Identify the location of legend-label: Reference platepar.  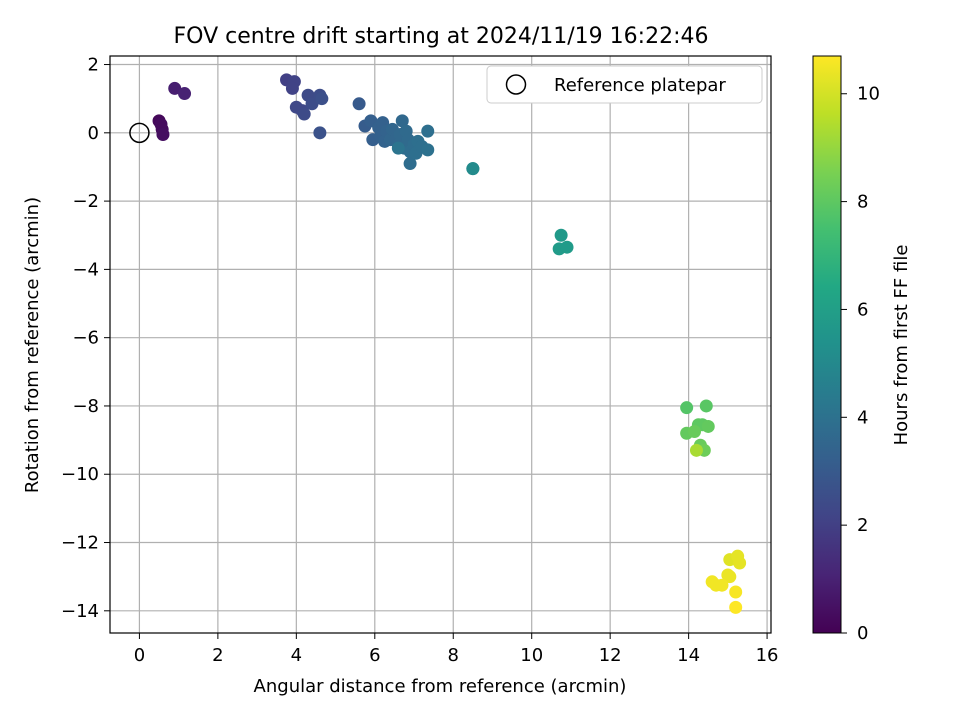
(640, 85).